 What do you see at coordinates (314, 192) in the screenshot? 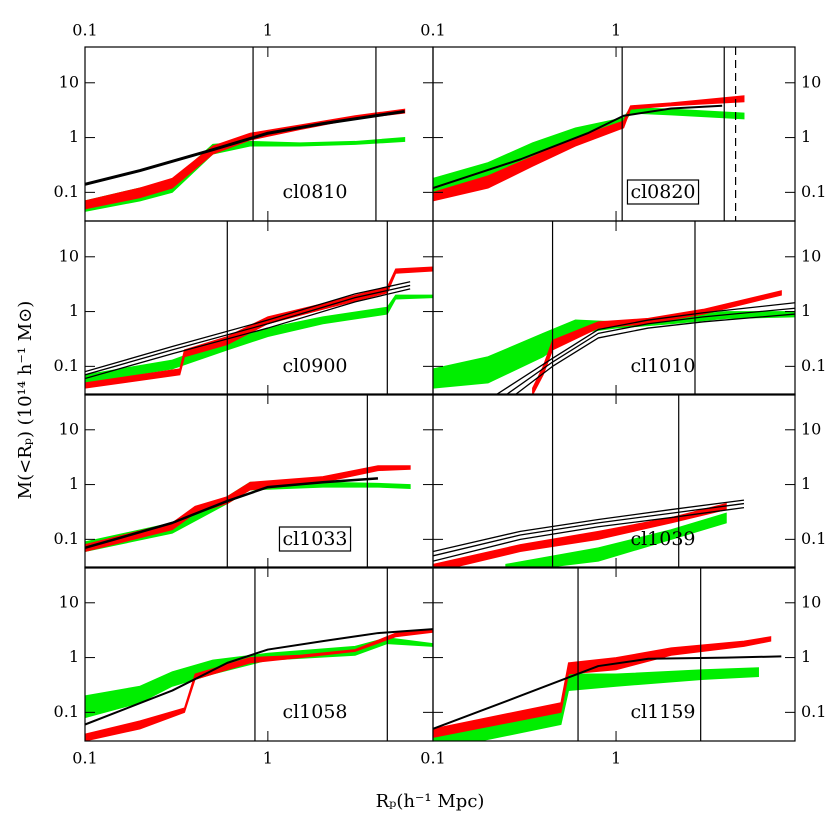
I see `panel-label: cl0810` at bounding box center [314, 192].